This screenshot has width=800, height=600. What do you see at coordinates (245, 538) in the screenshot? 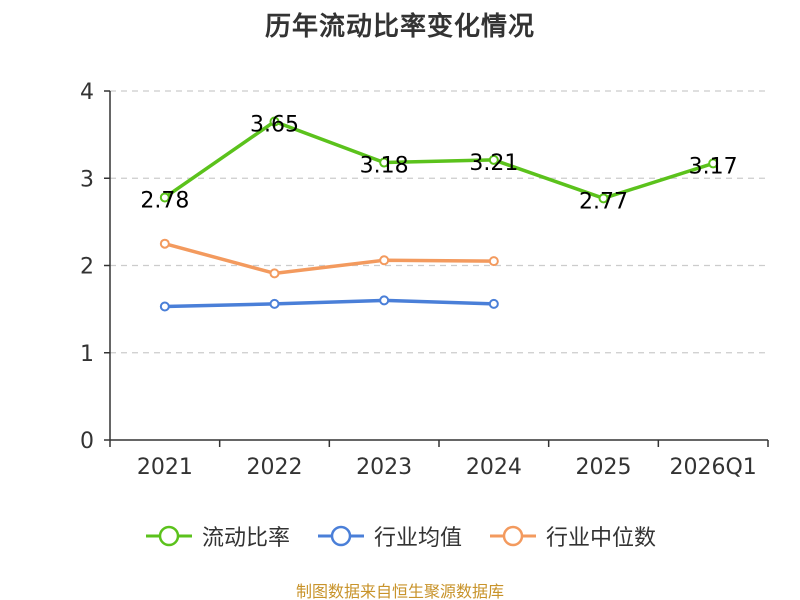
I see `legend-label: 流动比率` at bounding box center [245, 538].